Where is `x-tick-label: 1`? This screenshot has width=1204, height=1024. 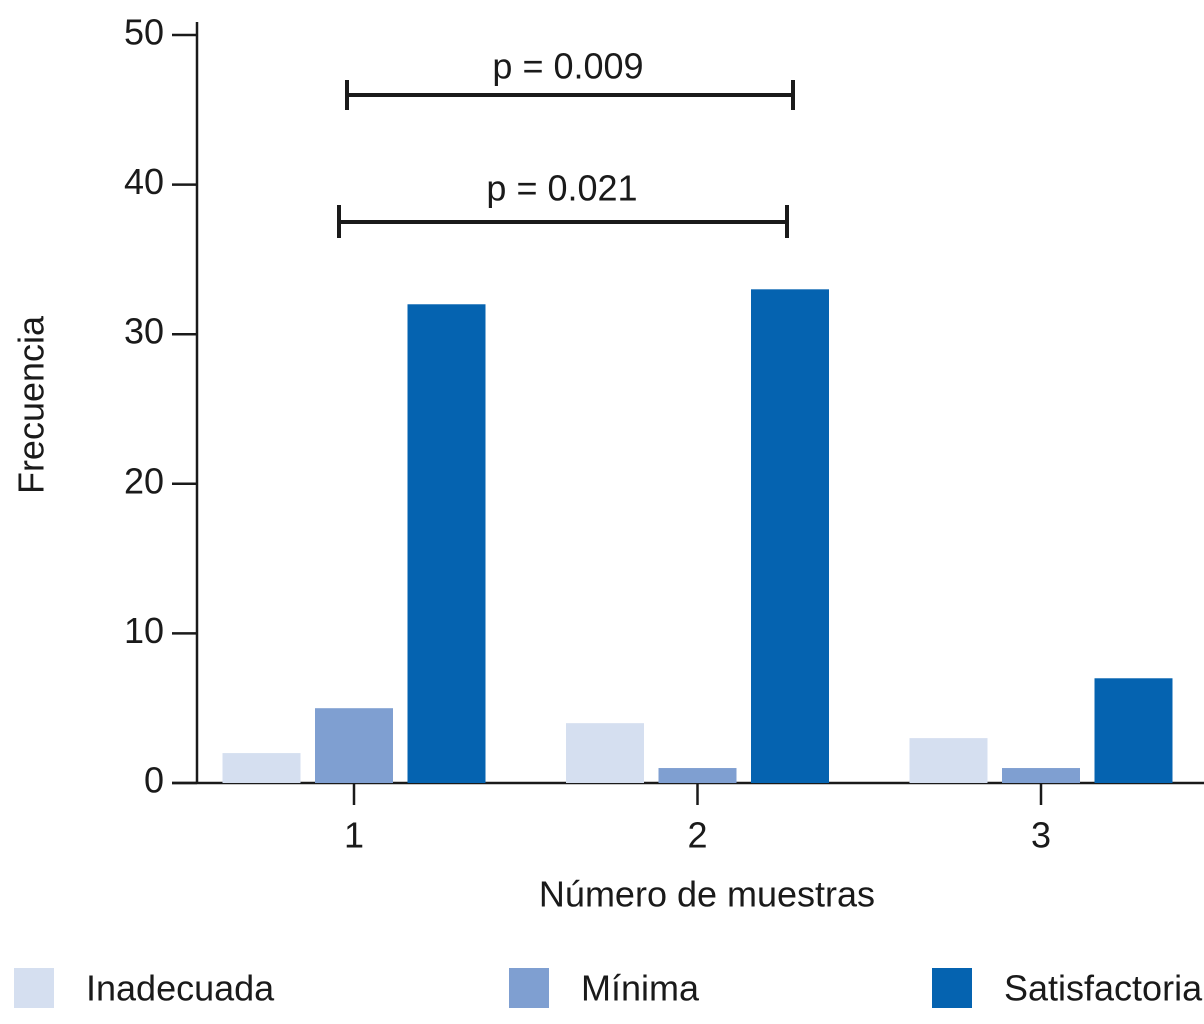 x-tick-label: 1 is located at coordinates (354, 835).